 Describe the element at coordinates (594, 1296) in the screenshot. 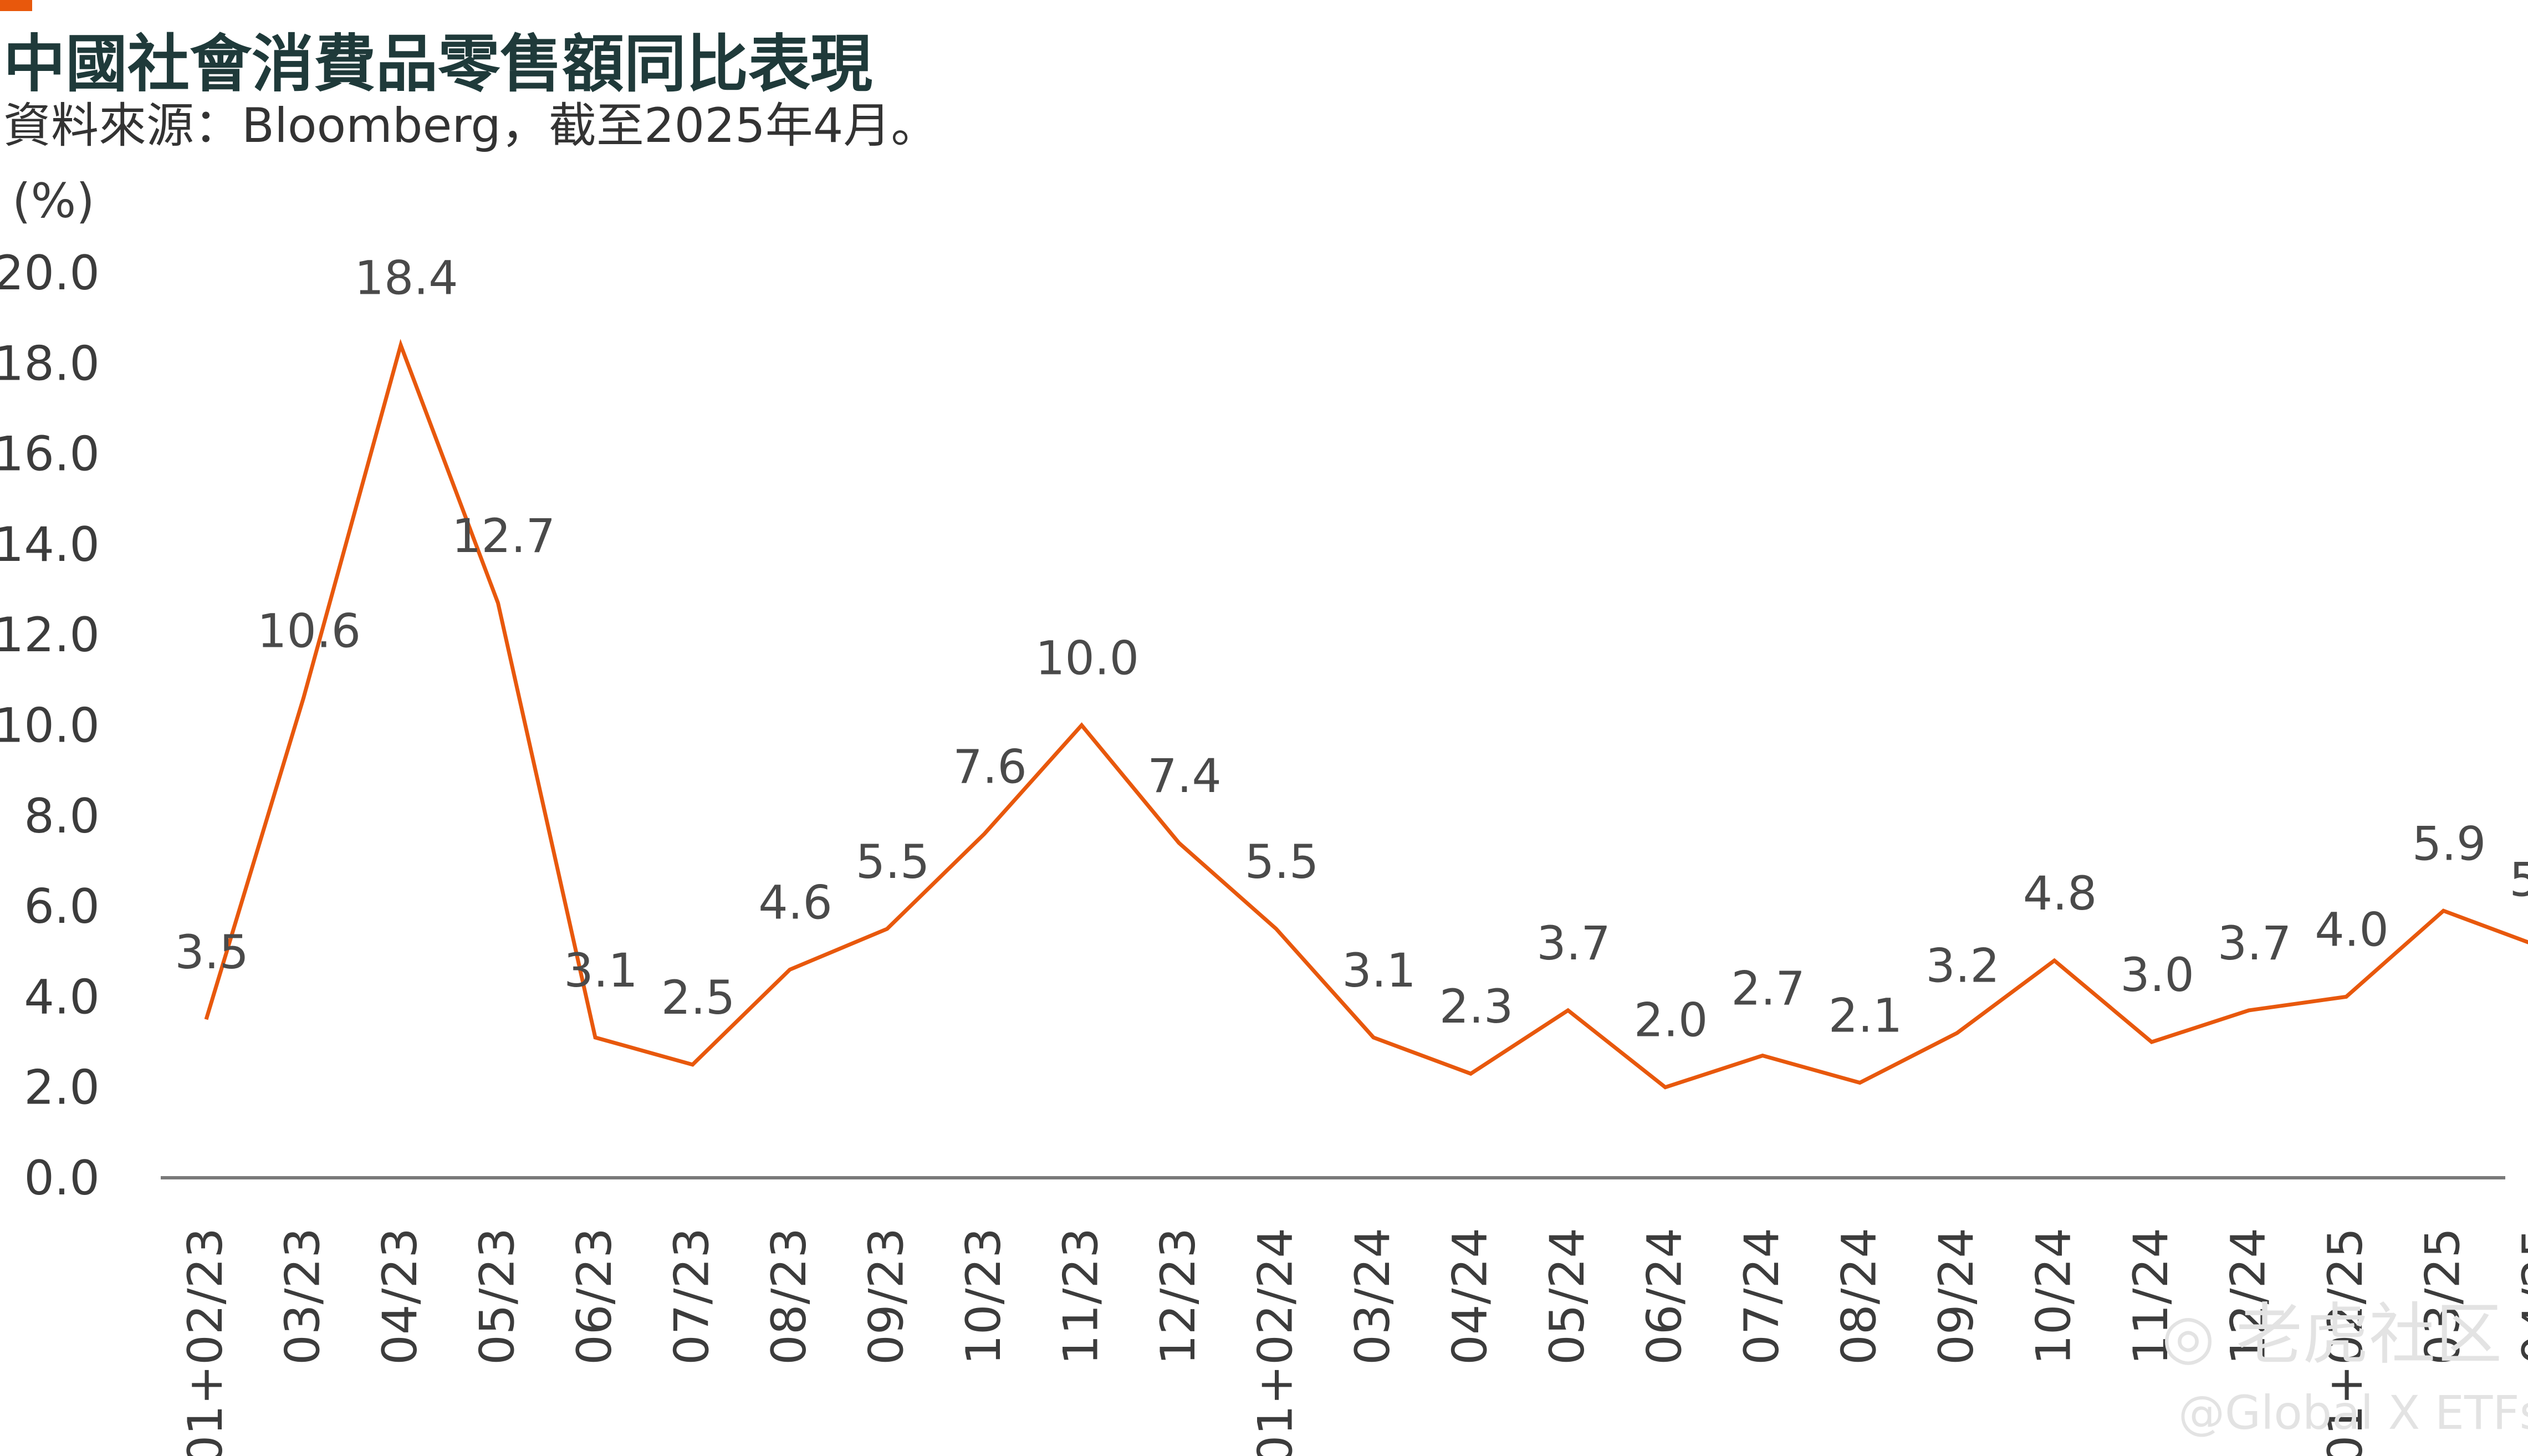

I see `x-tick-label: 06/23` at that location.